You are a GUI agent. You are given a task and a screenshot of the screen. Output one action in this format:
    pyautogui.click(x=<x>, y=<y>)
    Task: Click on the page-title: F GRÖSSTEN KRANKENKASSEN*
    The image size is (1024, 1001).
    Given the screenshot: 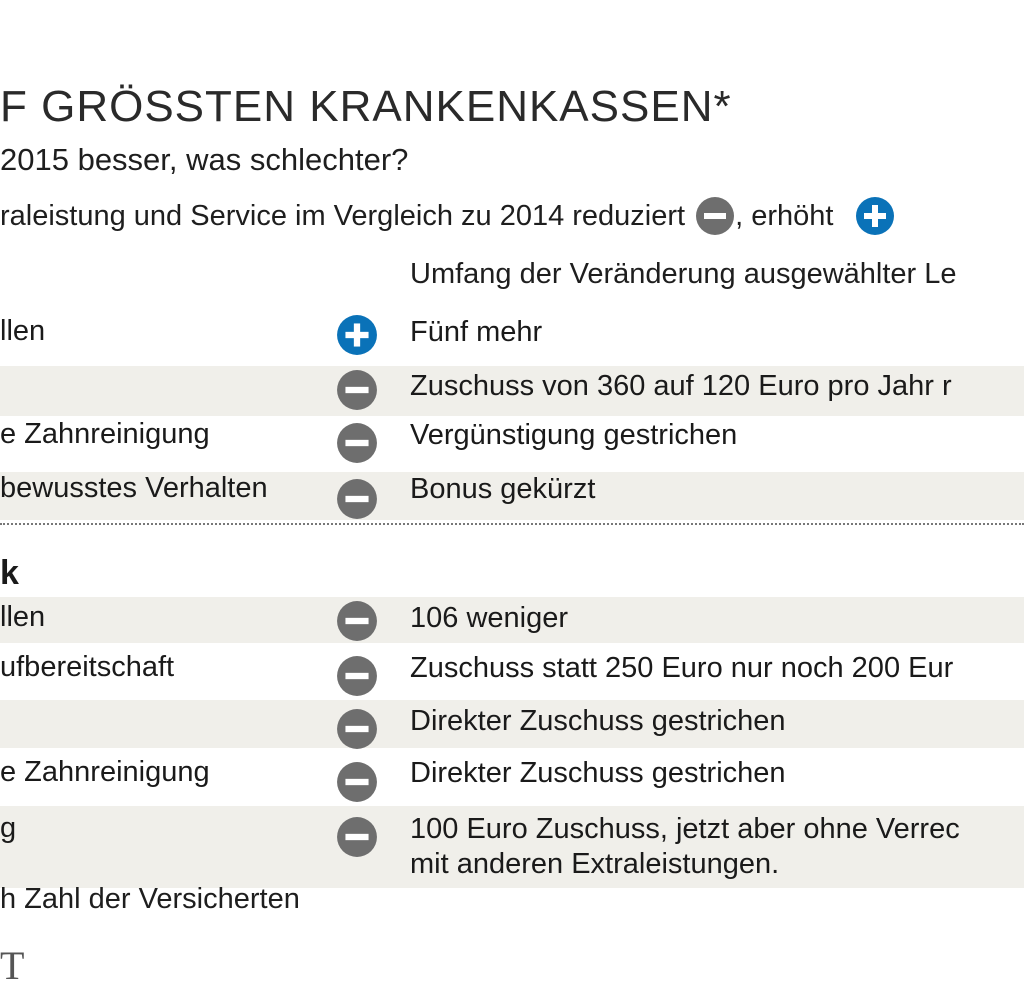 What is the action you would take?
    pyautogui.click(x=366, y=106)
    